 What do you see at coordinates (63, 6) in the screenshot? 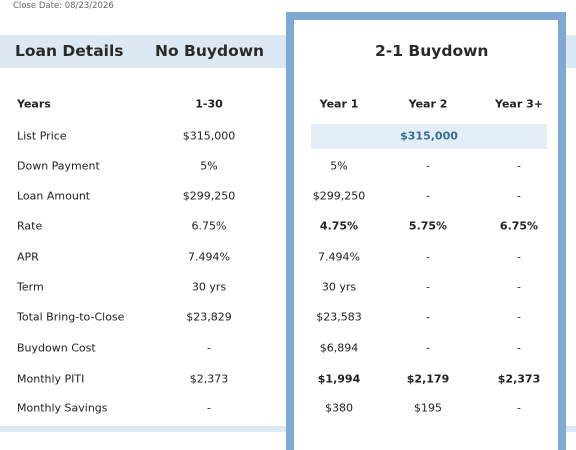
I see `close-date: Close Date: 08/23/2026` at bounding box center [63, 6].